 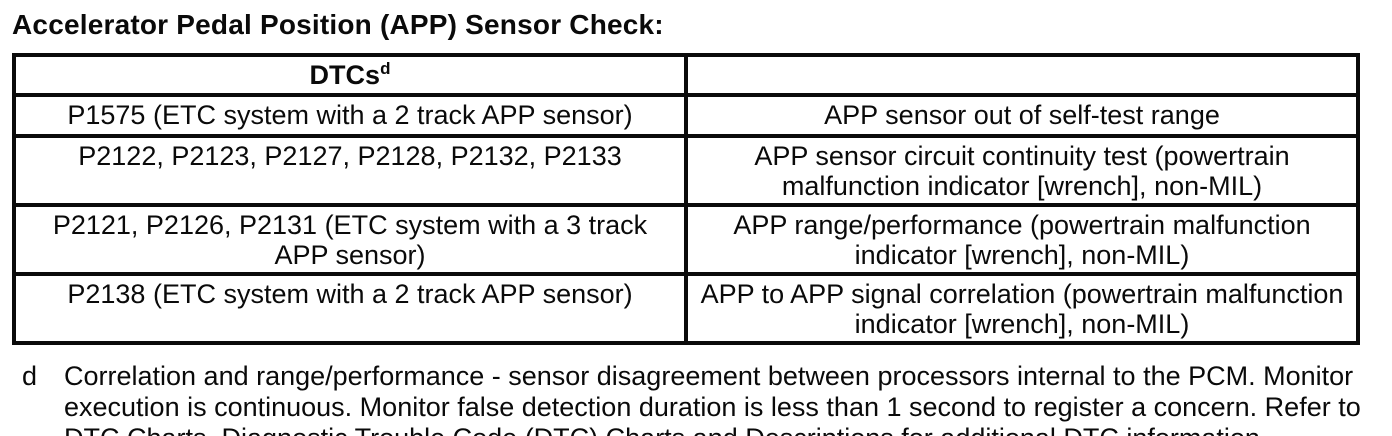 I want to click on description-cell: APP sensor out of self-test range, so click(x=1022, y=115).